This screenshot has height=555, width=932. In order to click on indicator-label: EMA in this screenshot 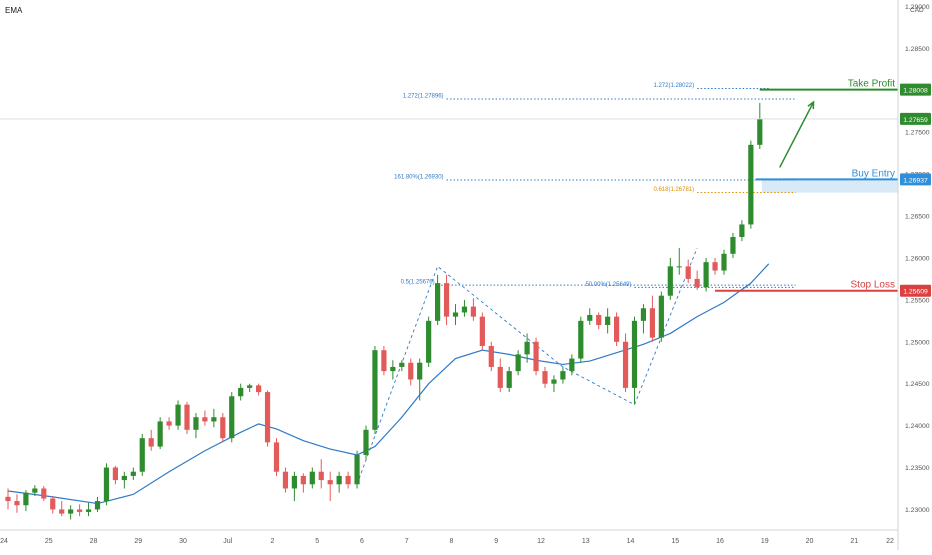, I will do `click(14, 10)`.